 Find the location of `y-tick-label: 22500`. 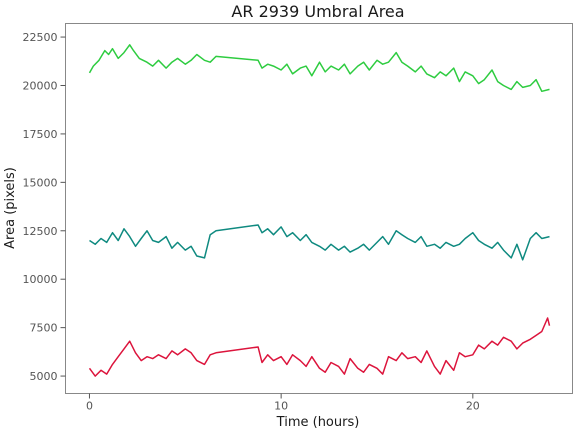

y-tick-label: 22500 is located at coordinates (40, 37).